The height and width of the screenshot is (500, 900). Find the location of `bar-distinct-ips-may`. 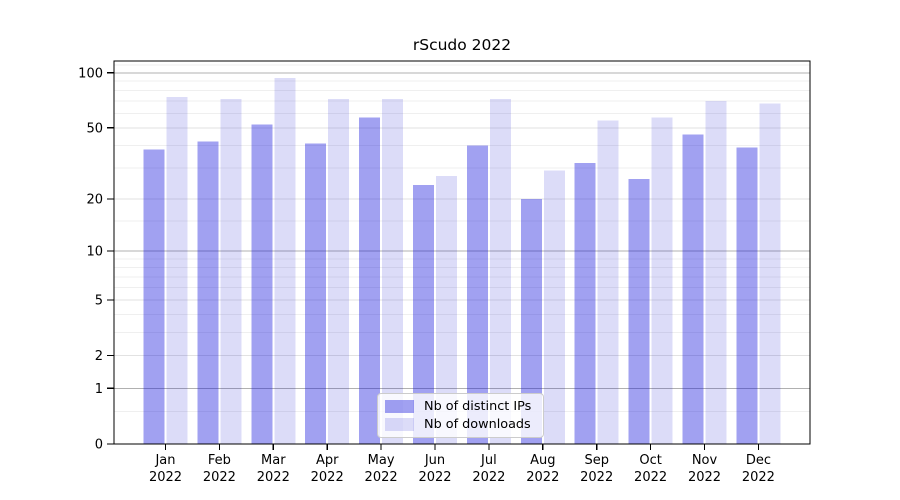

bar-distinct-ips-may is located at coordinates (370, 281).